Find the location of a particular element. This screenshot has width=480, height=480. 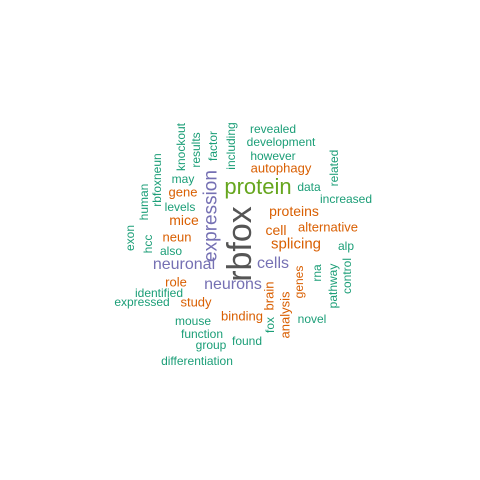

word-role: role is located at coordinates (176, 282).